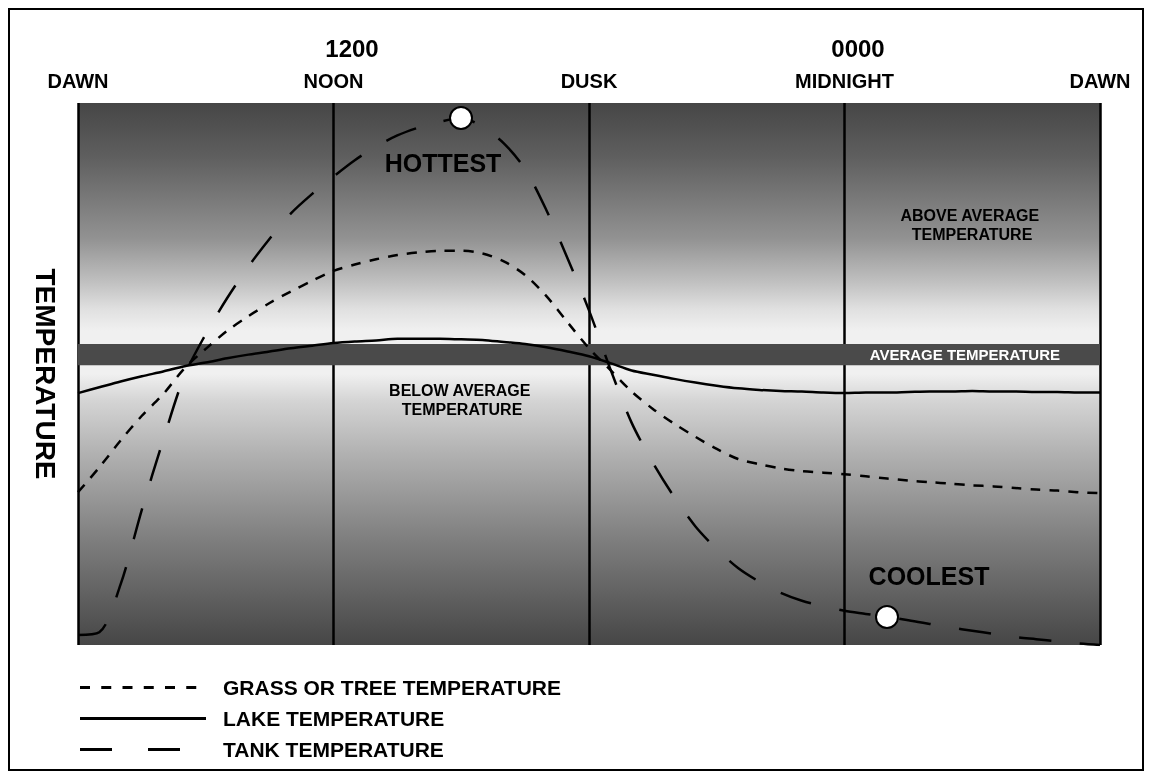 The width and height of the screenshot is (1152, 779). What do you see at coordinates (972, 234) in the screenshot?
I see `y-axis-title: TEMPERATURE` at bounding box center [972, 234].